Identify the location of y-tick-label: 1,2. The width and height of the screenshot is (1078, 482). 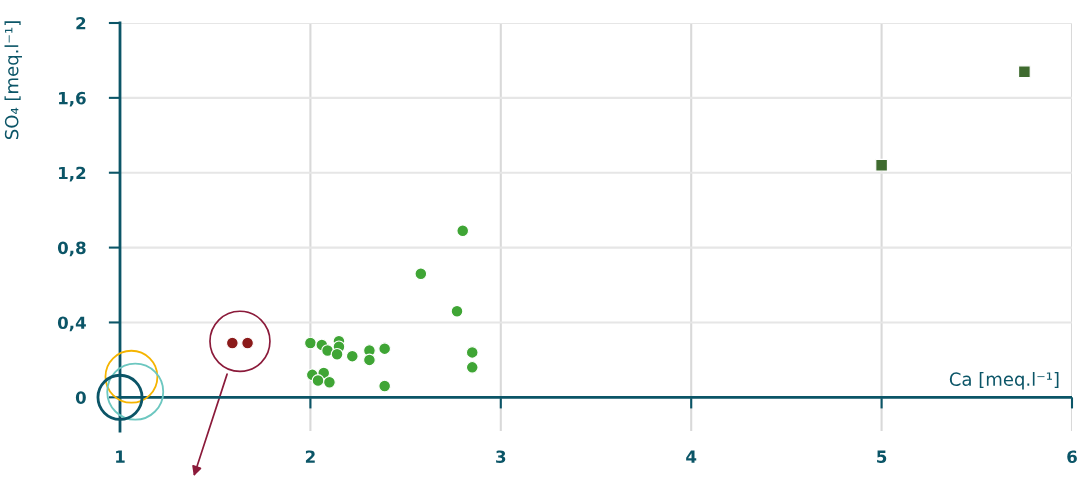
(72, 174).